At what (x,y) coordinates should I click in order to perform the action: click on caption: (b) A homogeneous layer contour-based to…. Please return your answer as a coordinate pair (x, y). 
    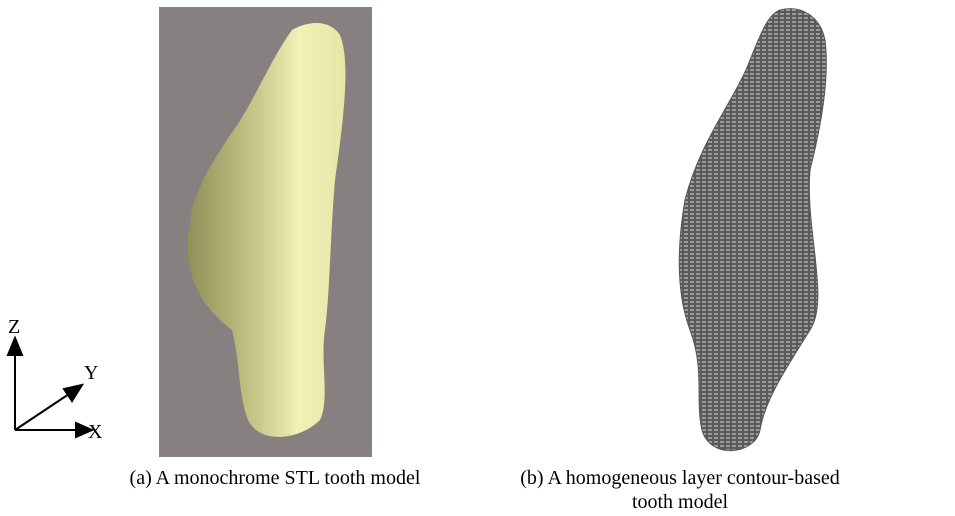
    Looking at the image, I should click on (680, 490).